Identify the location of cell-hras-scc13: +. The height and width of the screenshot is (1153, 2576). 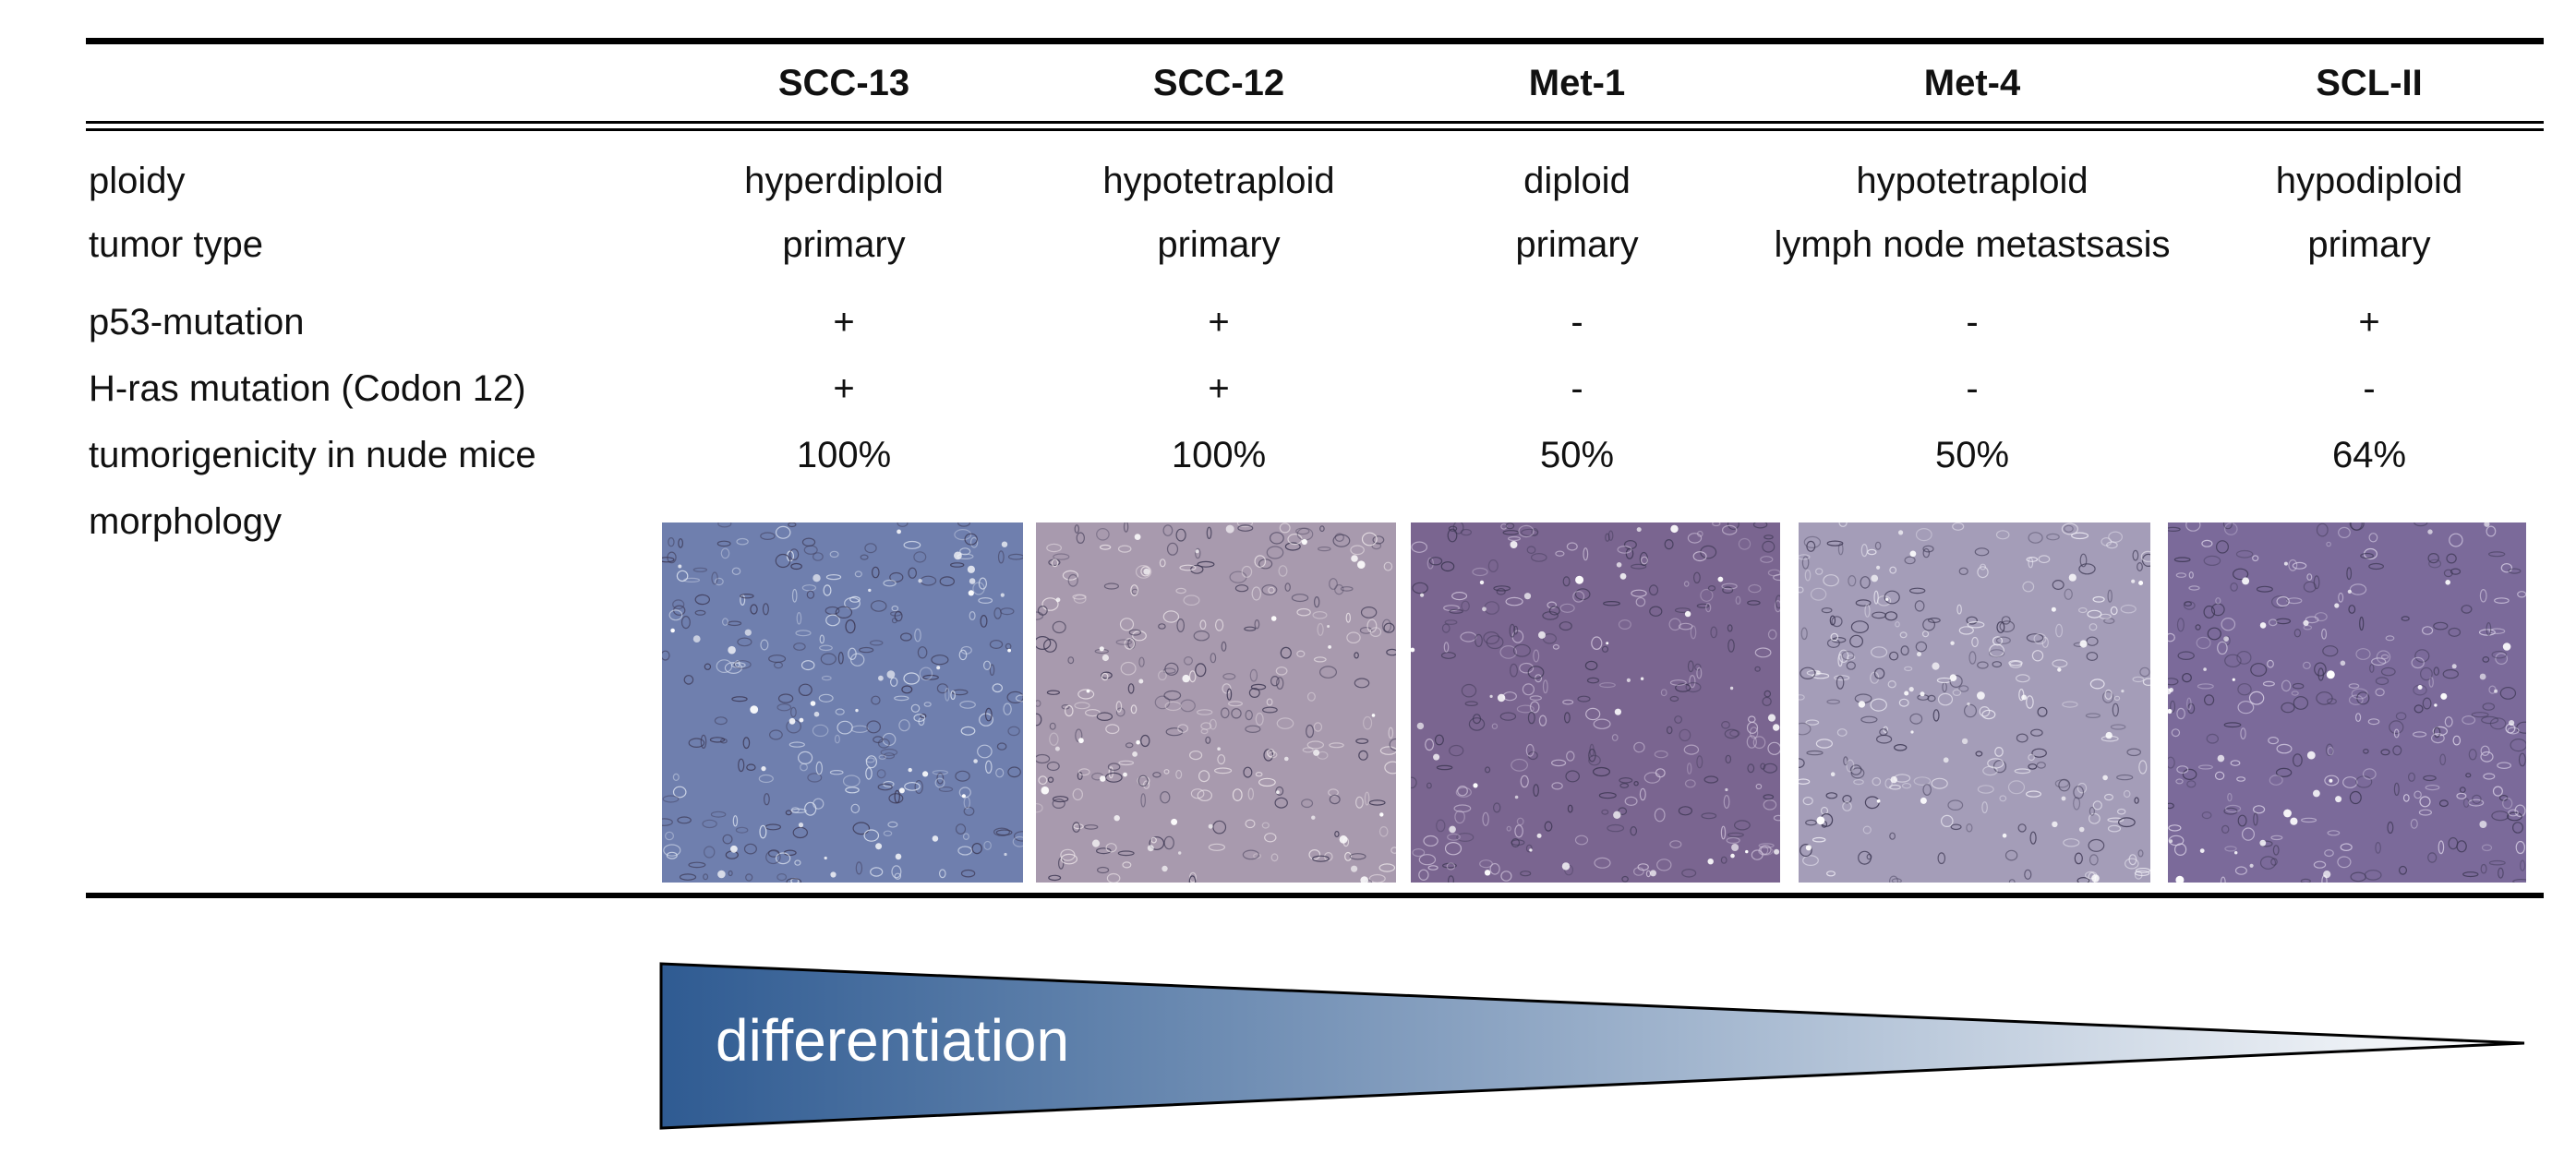
(844, 388).